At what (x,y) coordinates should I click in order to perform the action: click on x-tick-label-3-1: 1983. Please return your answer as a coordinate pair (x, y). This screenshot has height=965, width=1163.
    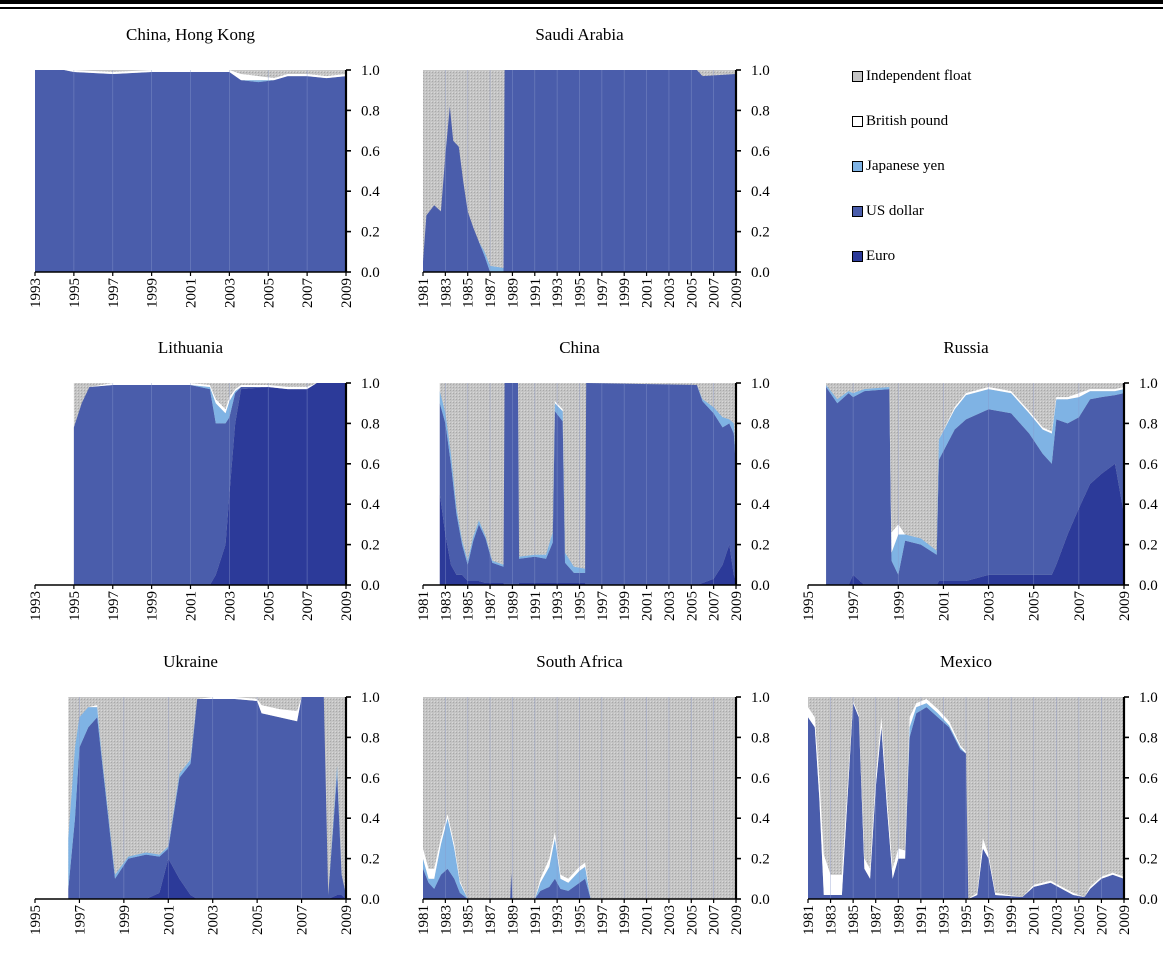
    Looking at the image, I should click on (446, 606).